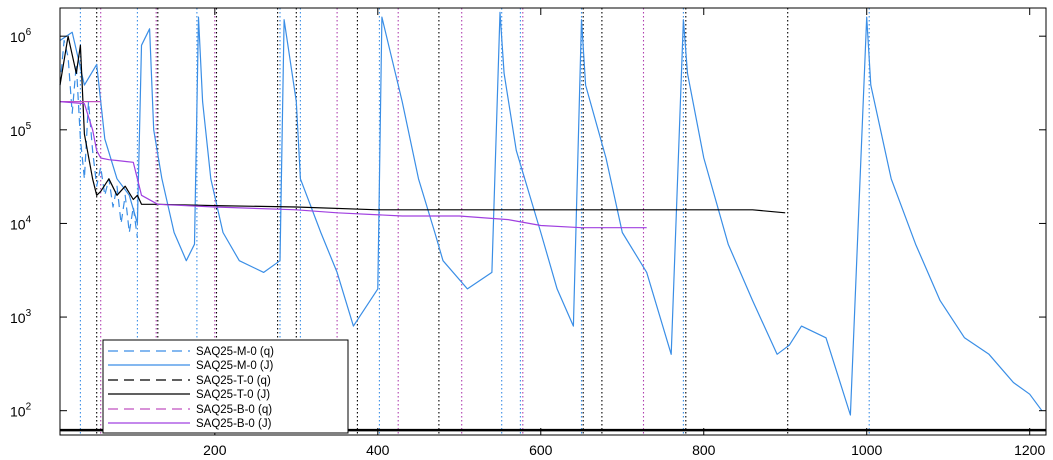  Describe the element at coordinates (233, 395) in the screenshot. I see `legend-label-t-j: SAQ25-T-0 (J)` at that location.